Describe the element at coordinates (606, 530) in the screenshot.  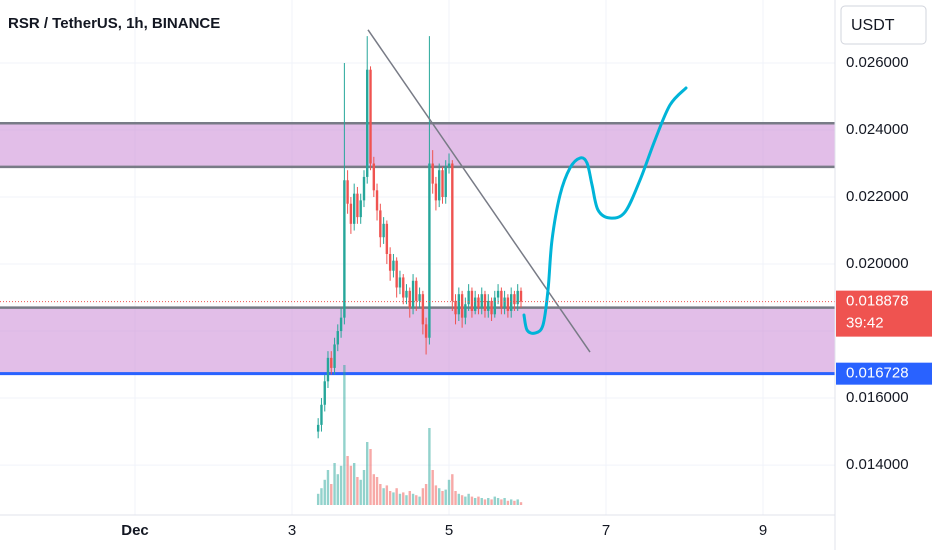
I see `x-tick-label: 7` at that location.